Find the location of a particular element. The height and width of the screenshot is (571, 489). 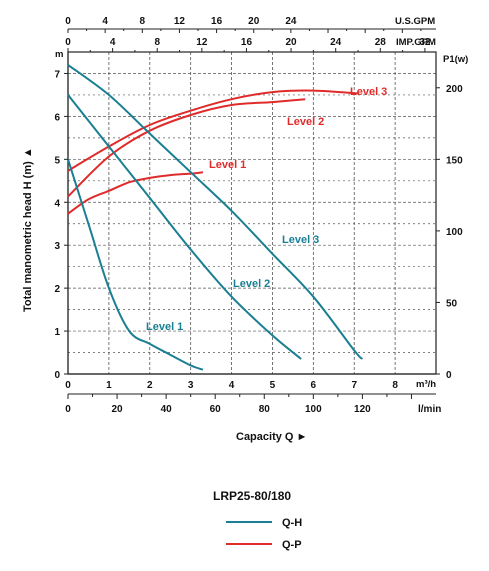

head-tick-label: 0 is located at coordinates (57, 375).